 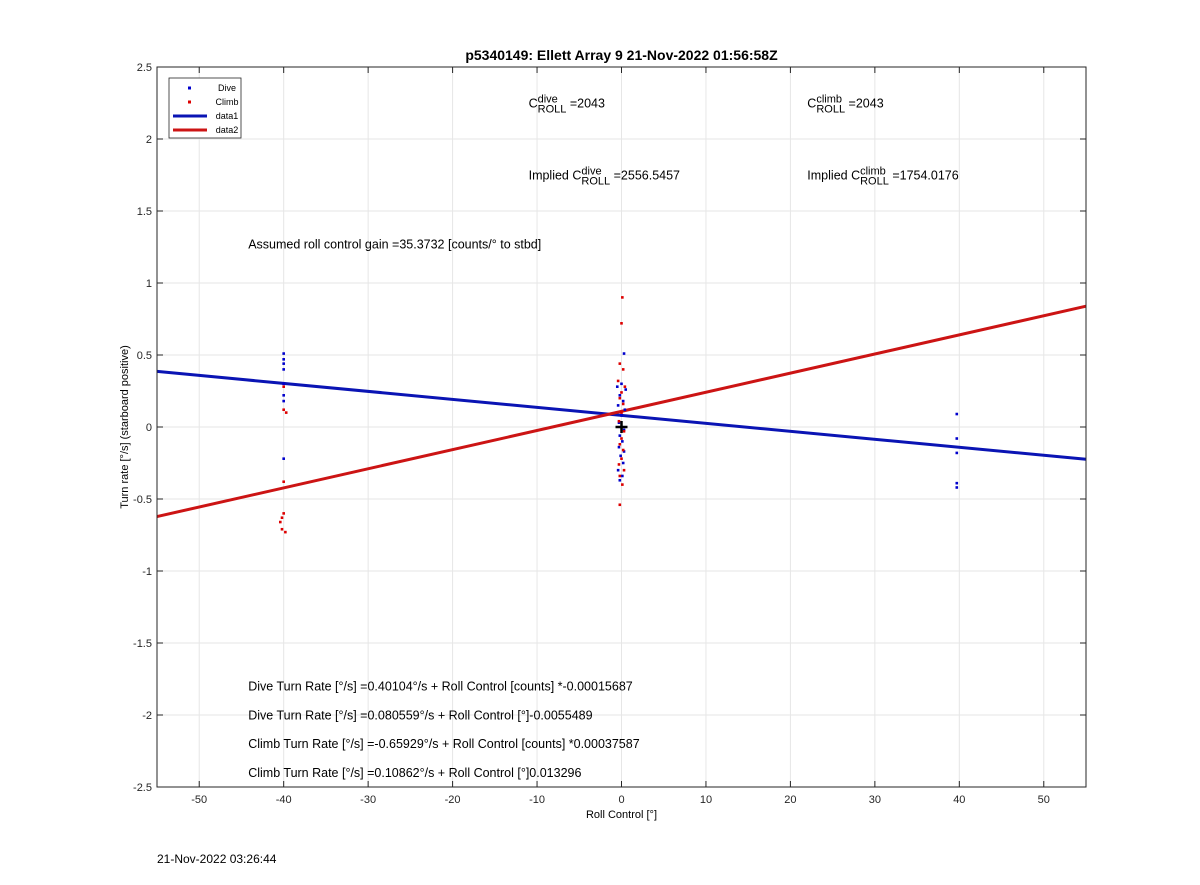 What do you see at coordinates (144, 356) in the screenshot?
I see `y-tick-label: 0.5` at bounding box center [144, 356].